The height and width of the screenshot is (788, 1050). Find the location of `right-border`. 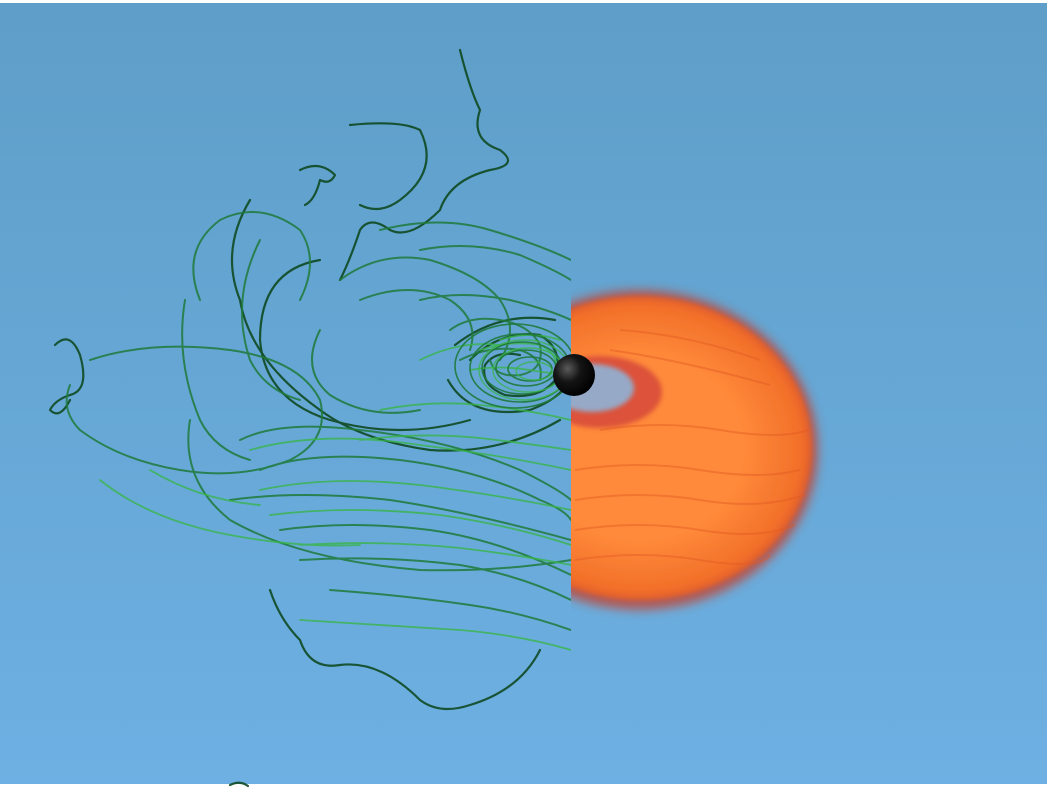

right-border is located at coordinates (1048, 394).